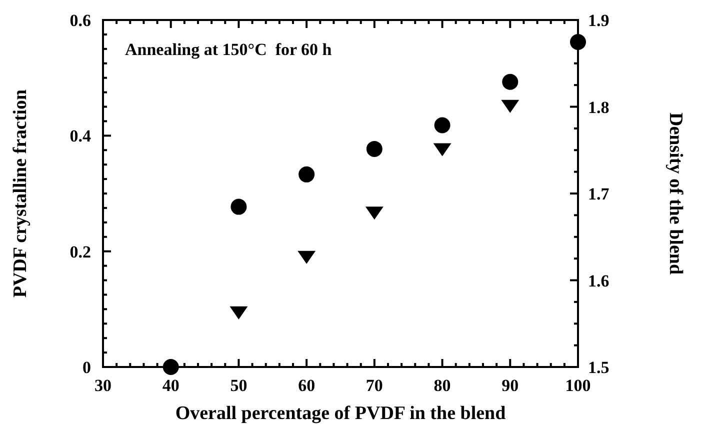  I want to click on x-tick-label: 80, so click(442, 385).